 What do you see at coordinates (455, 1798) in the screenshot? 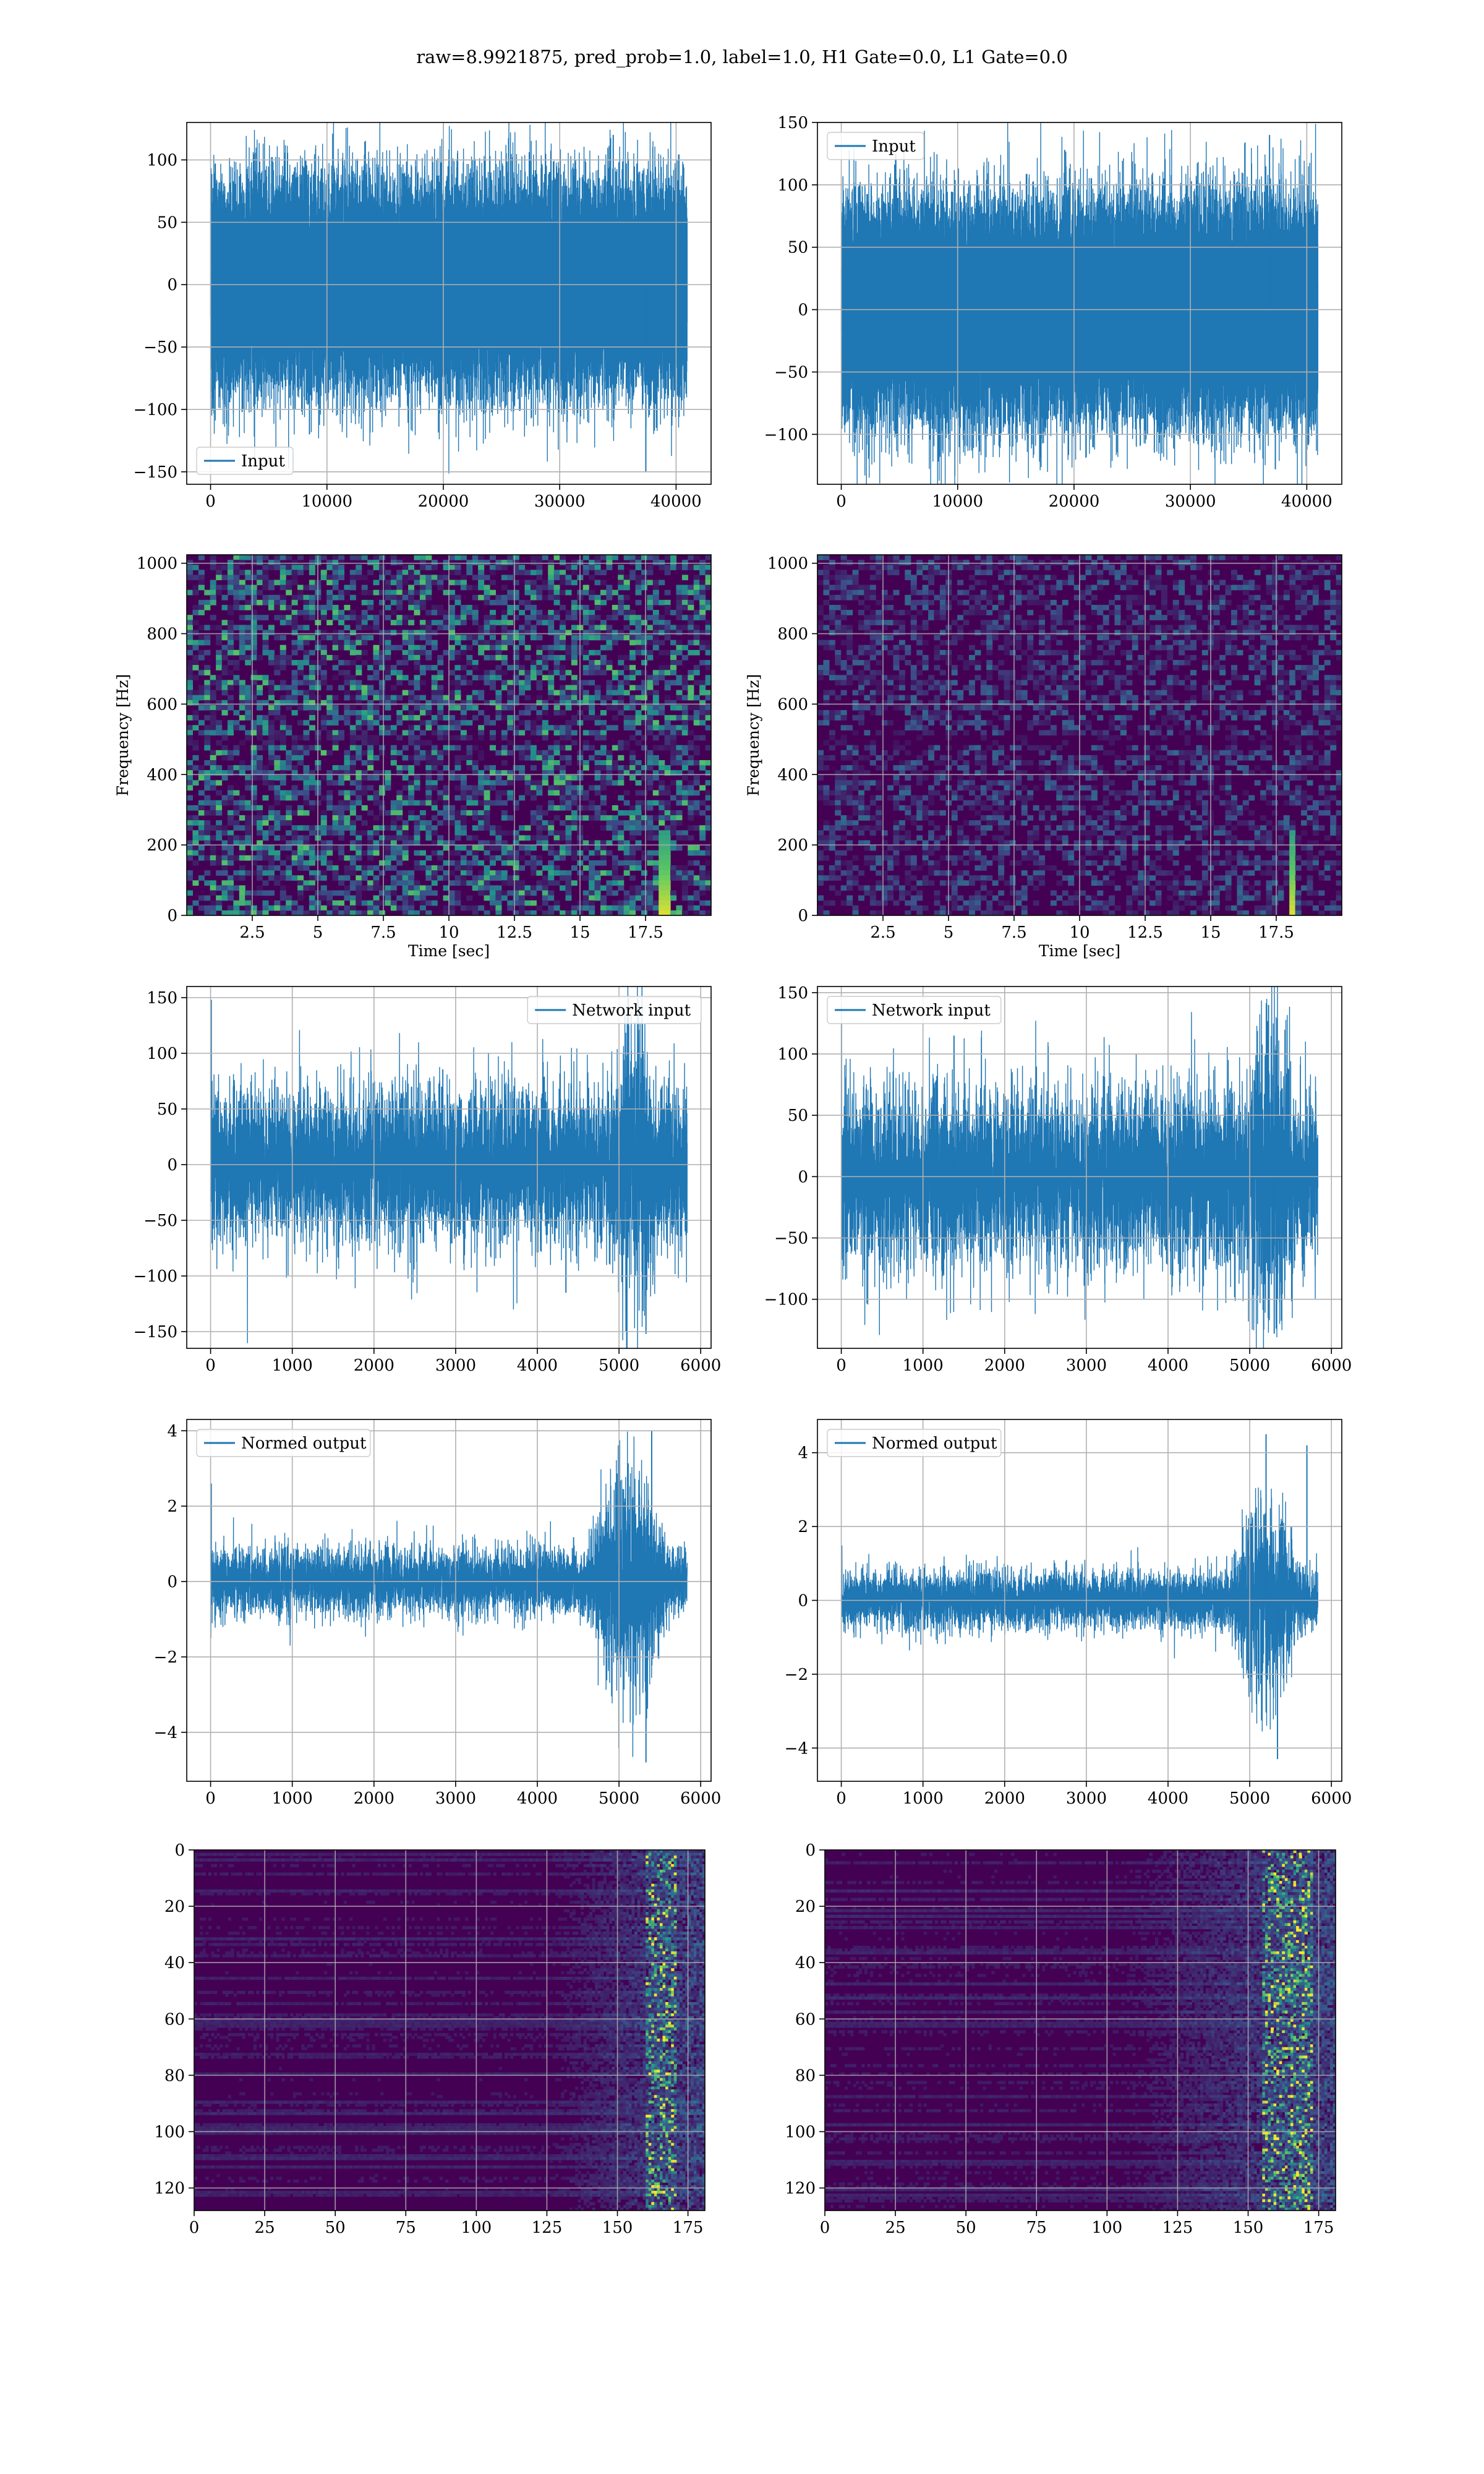
I see `h1-normed-output-xtick-label-3: 3000` at bounding box center [455, 1798].